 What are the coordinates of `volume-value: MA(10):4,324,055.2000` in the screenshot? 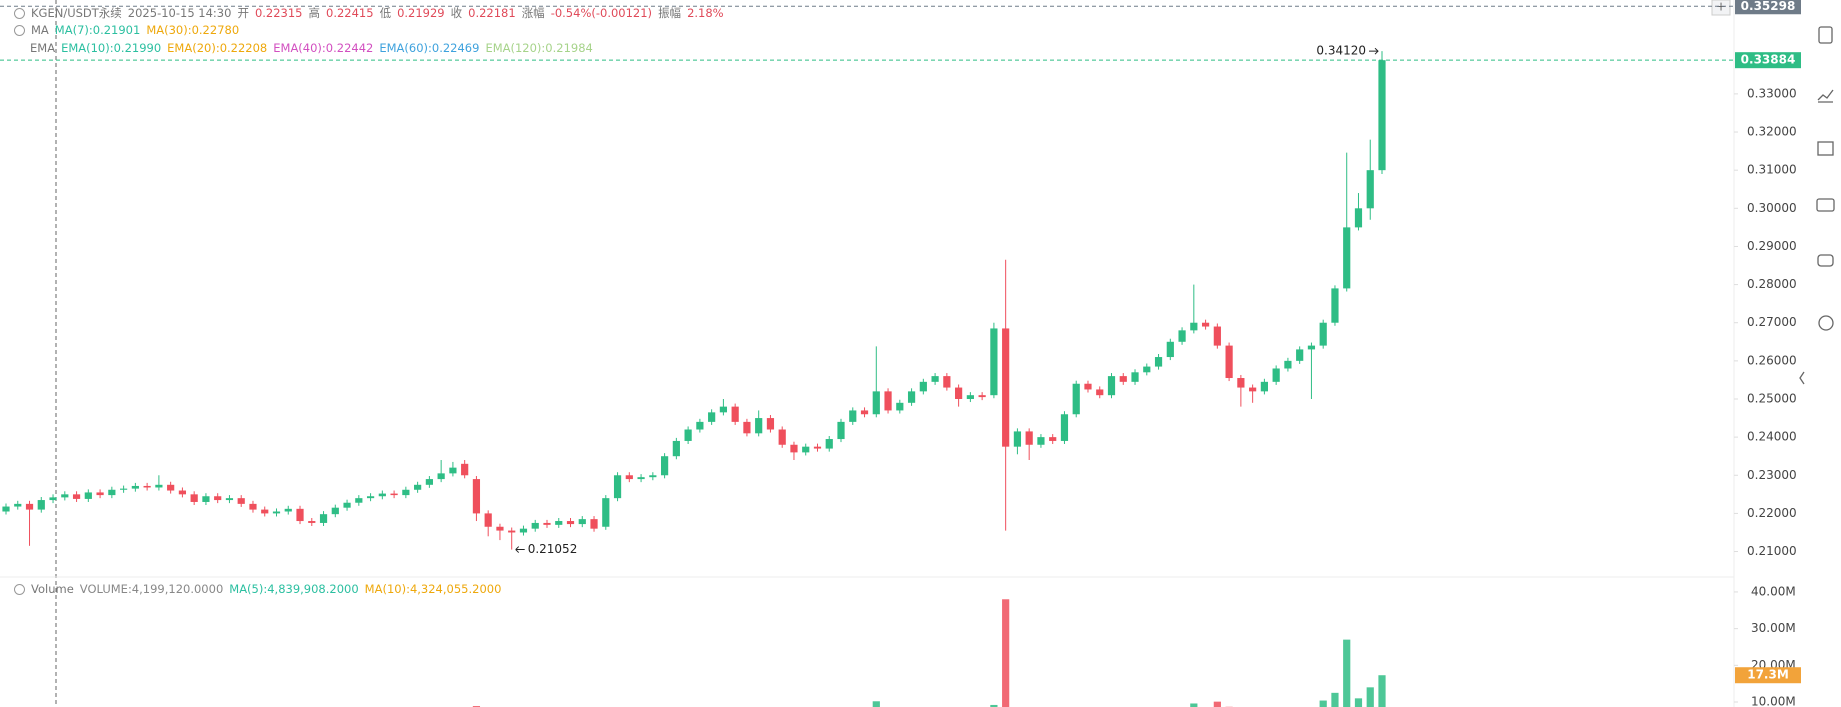 It's located at (433, 589).